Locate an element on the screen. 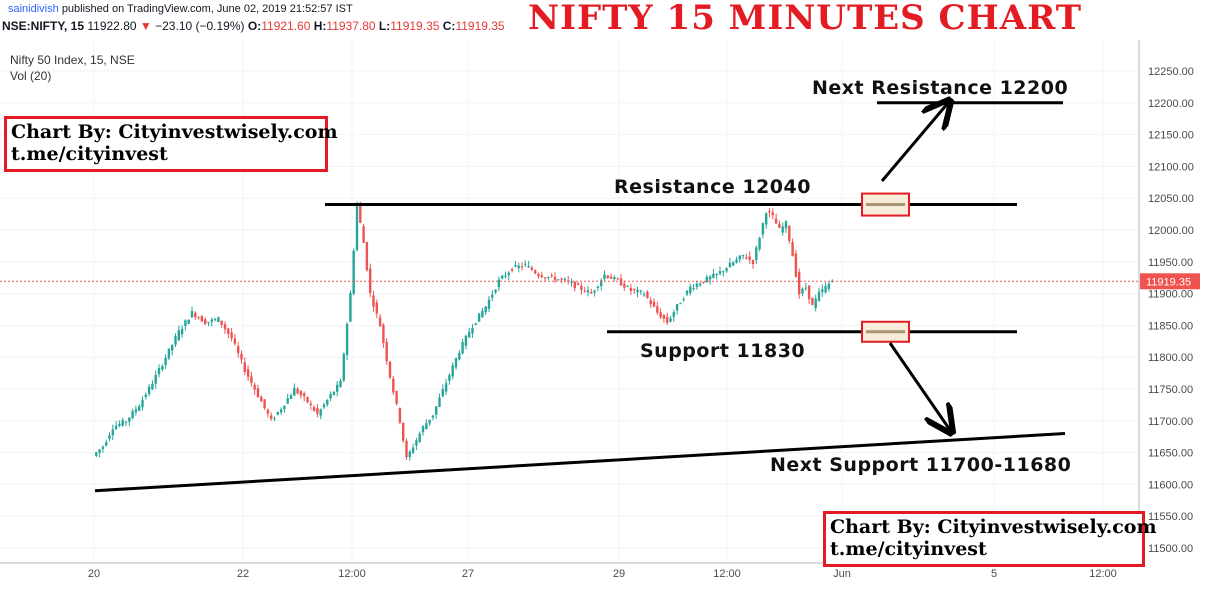 This screenshot has height=597, width=1209. credit-site: Chart By: Cityinvestwisely.com is located at coordinates (993, 527).